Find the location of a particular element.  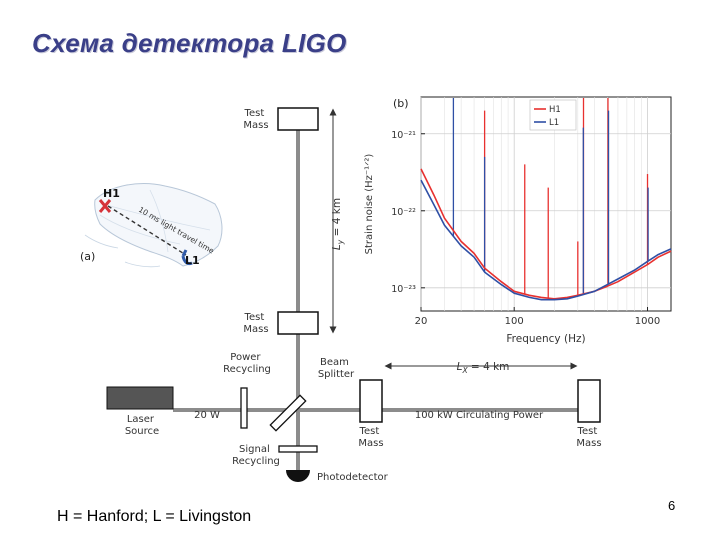

signal-recycling-mirror is located at coordinates (298, 449).